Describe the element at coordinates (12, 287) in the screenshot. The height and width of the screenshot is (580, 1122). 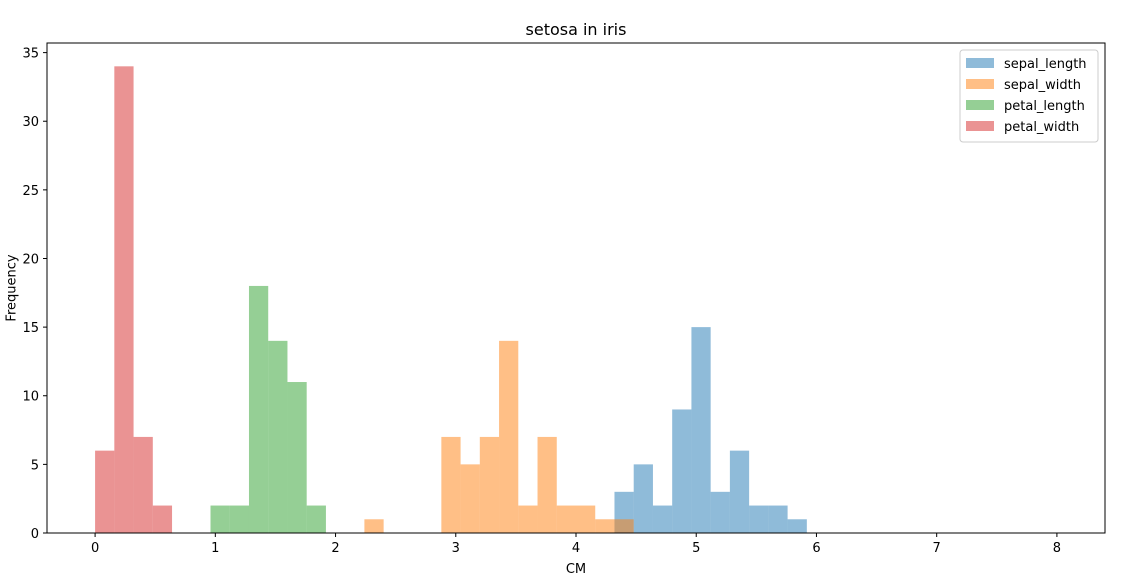
I see `y-axis-label: Frequency` at that location.